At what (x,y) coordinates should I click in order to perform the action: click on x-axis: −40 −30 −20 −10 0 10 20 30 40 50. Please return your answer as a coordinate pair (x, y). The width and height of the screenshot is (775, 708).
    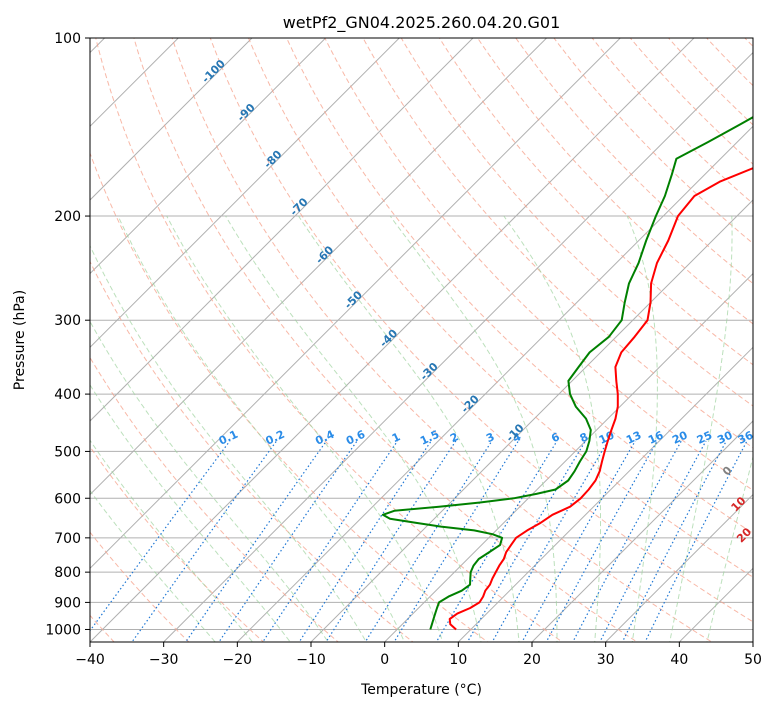
    Looking at the image, I should click on (418, 655).